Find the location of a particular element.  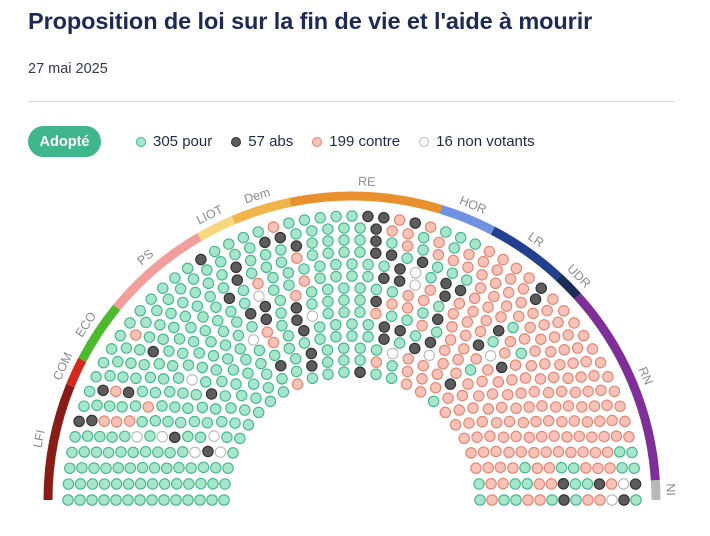

group-arc-liot is located at coordinates (216, 228).